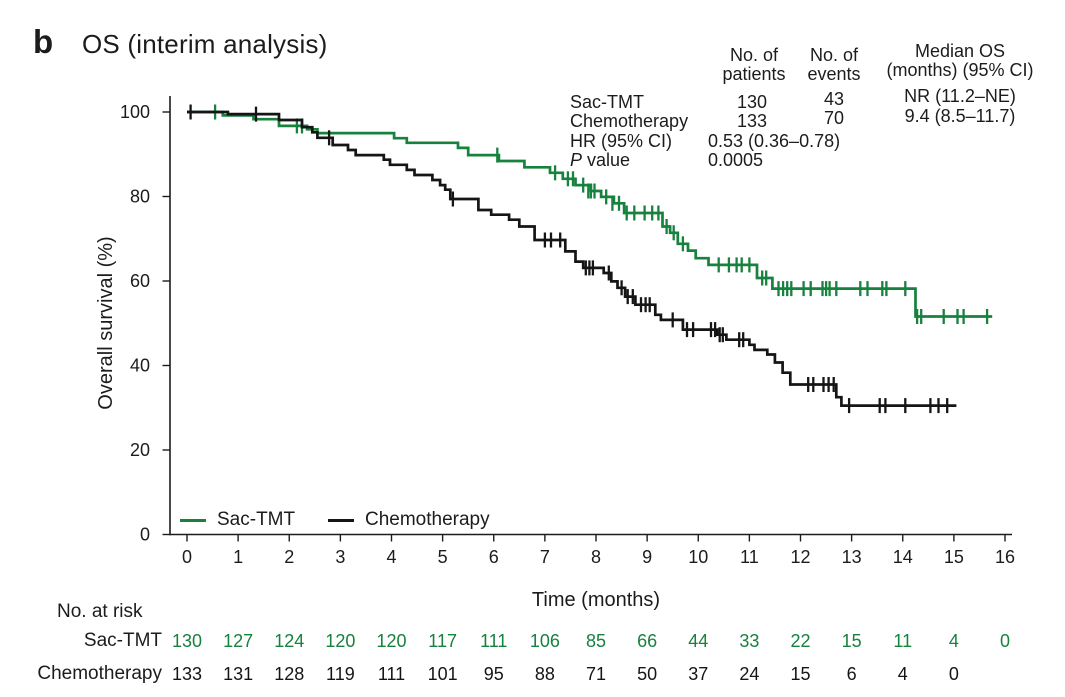  What do you see at coordinates (145, 535) in the screenshot?
I see `y-tick-label: 0` at bounding box center [145, 535].